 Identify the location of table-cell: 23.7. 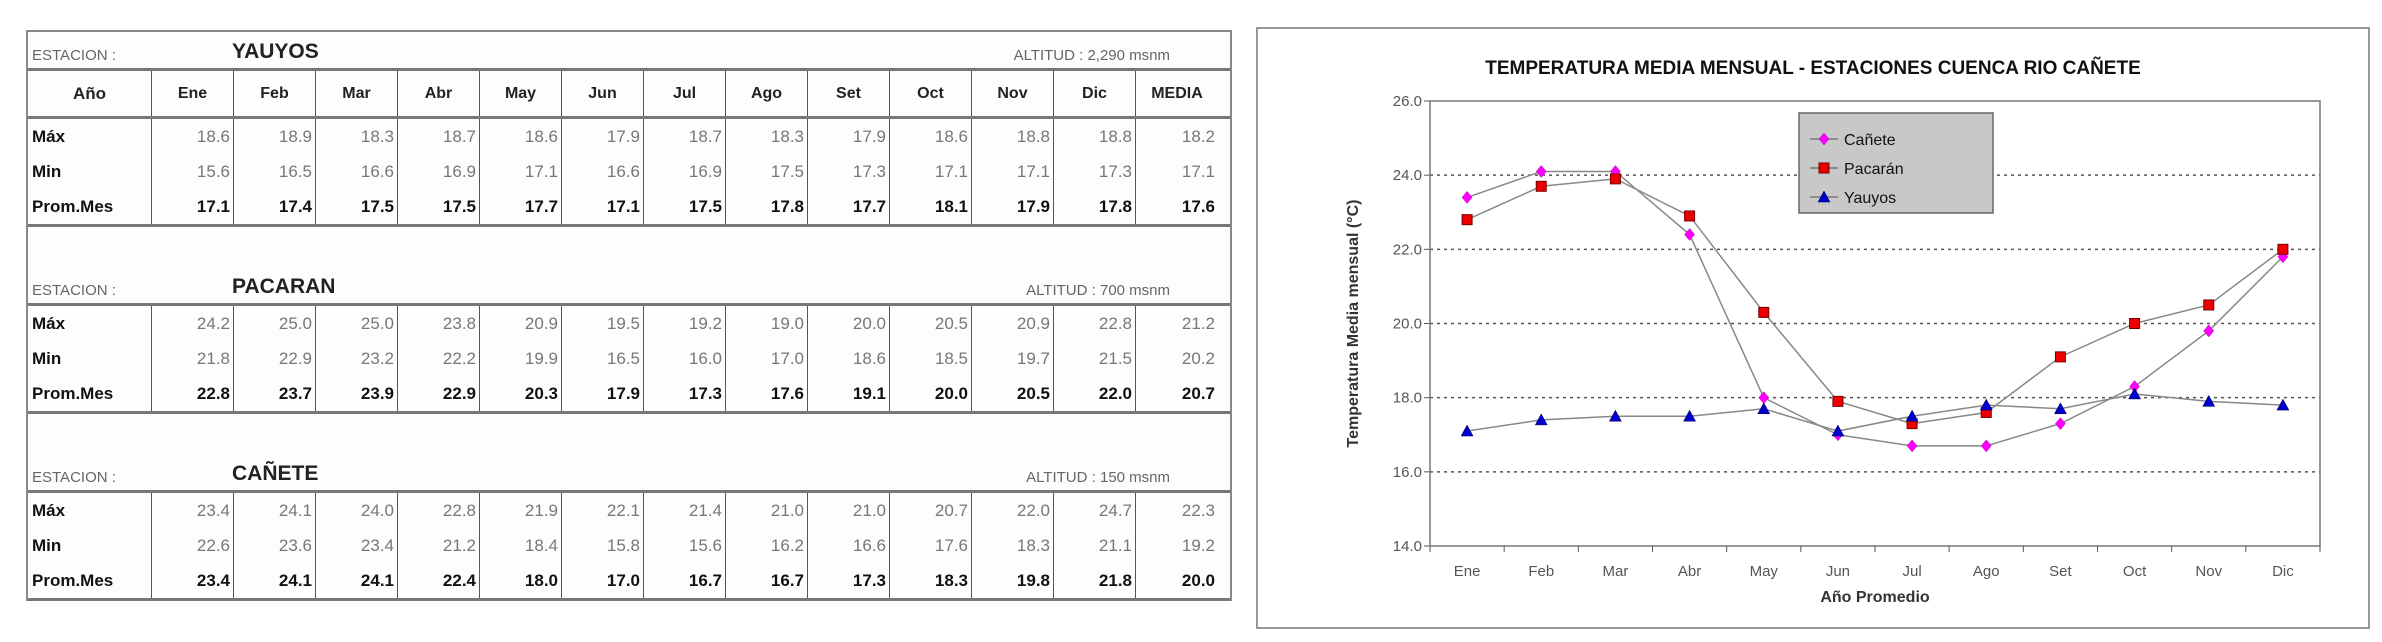
(275, 393).